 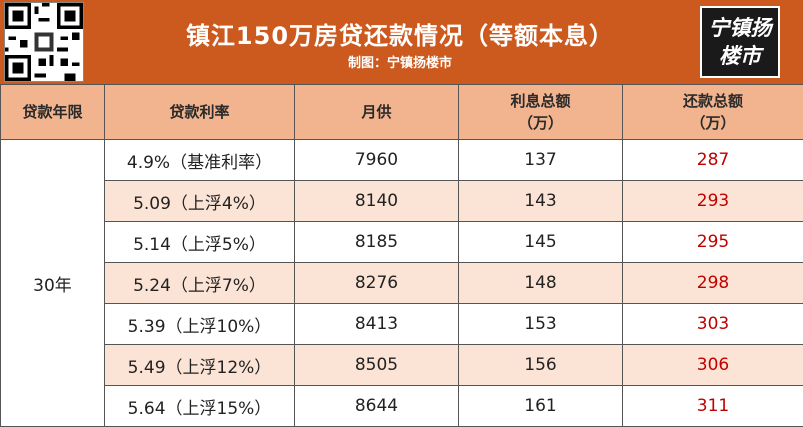 What do you see at coordinates (713, 242) in the screenshot?
I see `total-repay-cell: 295` at bounding box center [713, 242].